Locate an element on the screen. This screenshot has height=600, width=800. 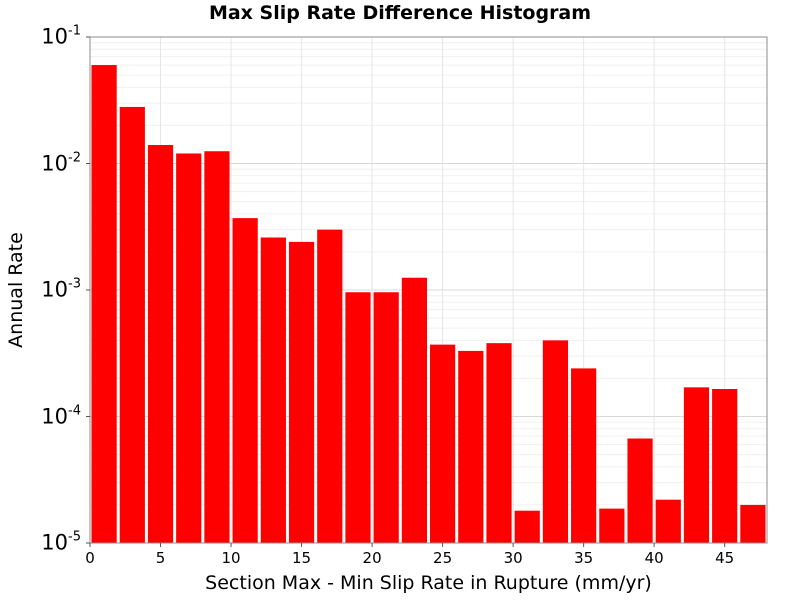
x-tick-label: 25 is located at coordinates (443, 558).